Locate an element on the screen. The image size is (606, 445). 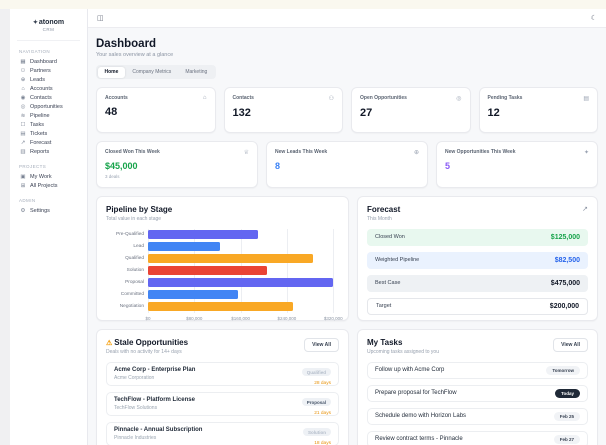
briefcase-icon: ▣ is located at coordinates (23, 176).